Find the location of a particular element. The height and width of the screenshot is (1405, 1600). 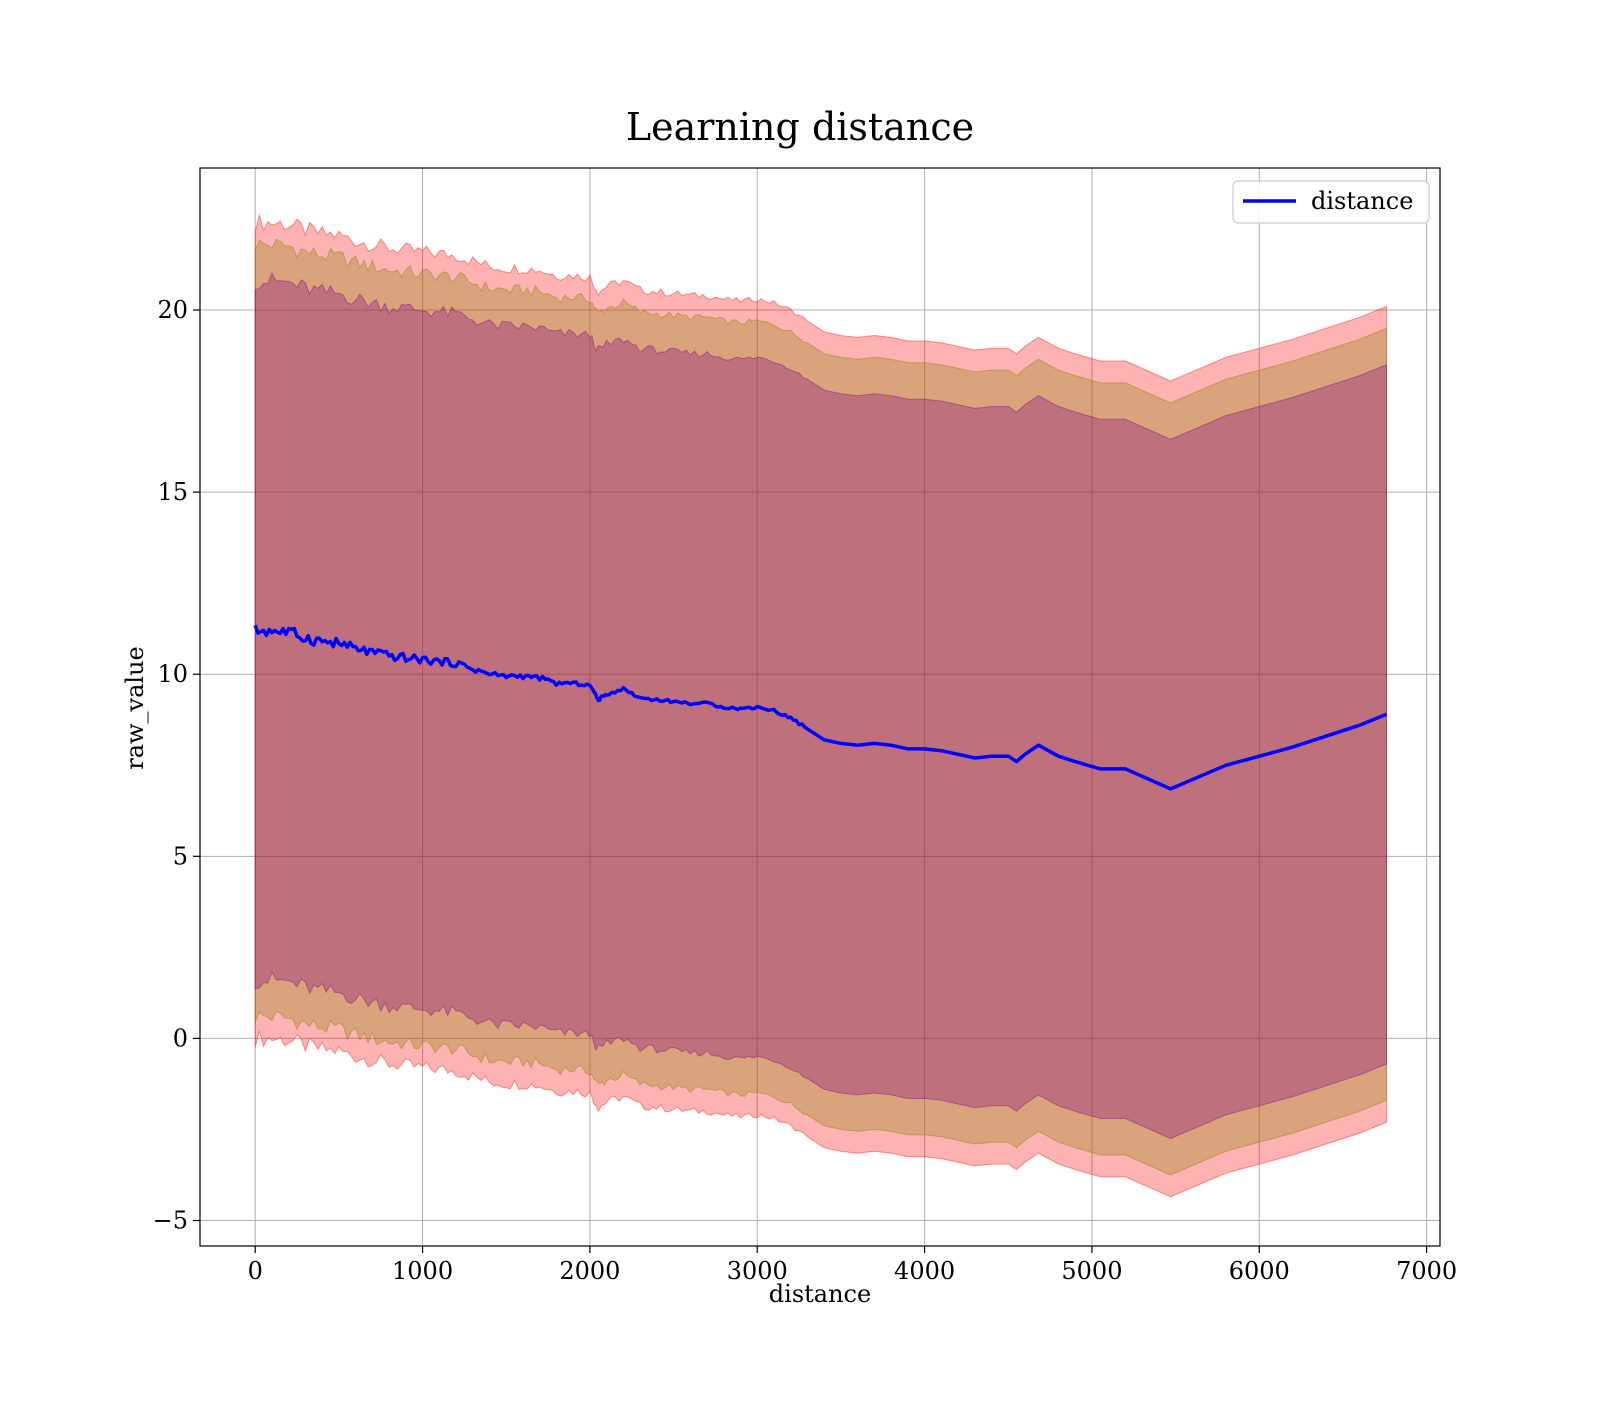

legend-box is located at coordinates (1331, 202).